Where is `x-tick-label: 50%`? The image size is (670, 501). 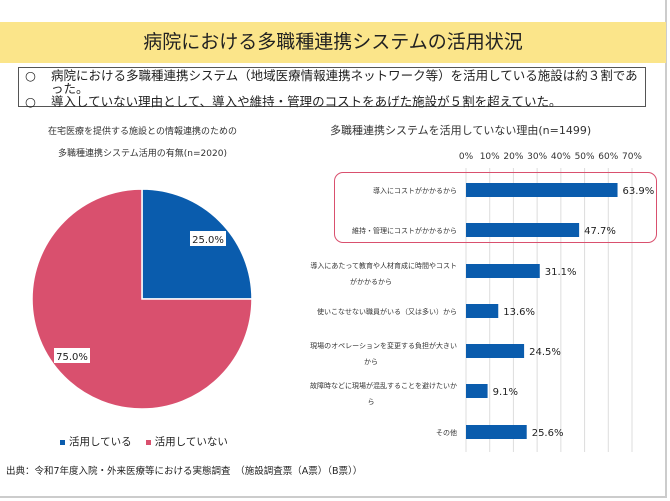 x-tick-label: 50% is located at coordinates (585, 157).